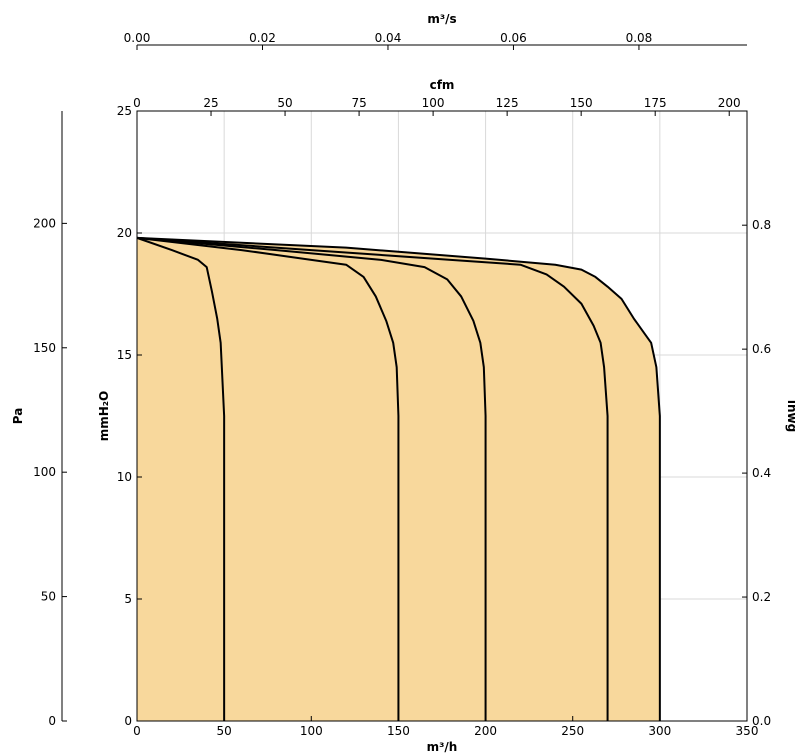  I want to click on pa-tick-label: 50, so click(48, 597).